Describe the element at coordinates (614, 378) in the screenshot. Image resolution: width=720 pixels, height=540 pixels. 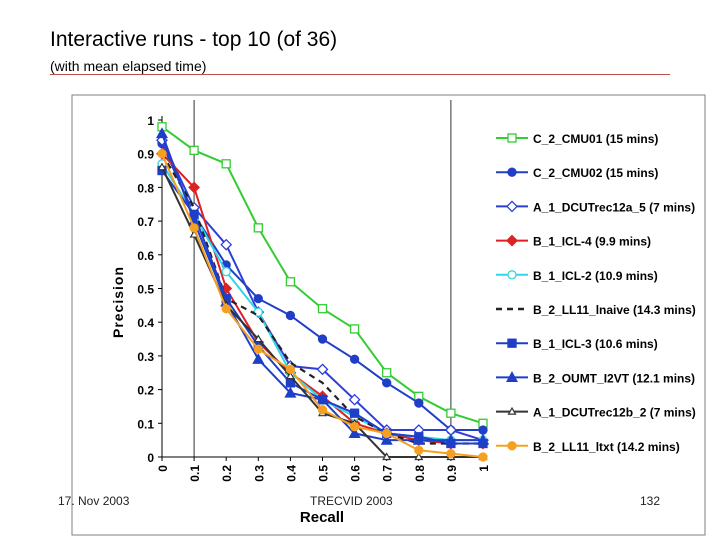
I see `legend-label: B_2_OUMT_I2VT (12.1 mins)` at that location.